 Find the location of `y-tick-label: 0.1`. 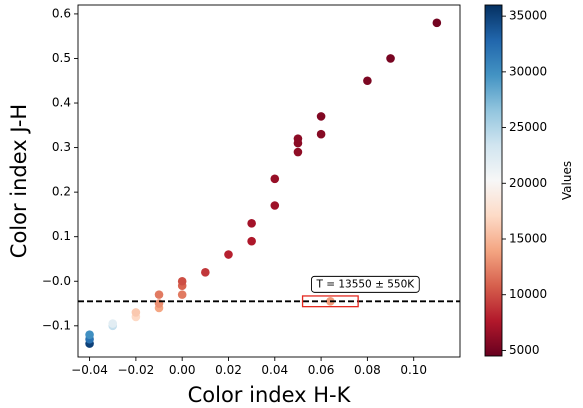

y-tick-label: 0.1 is located at coordinates (61, 236).